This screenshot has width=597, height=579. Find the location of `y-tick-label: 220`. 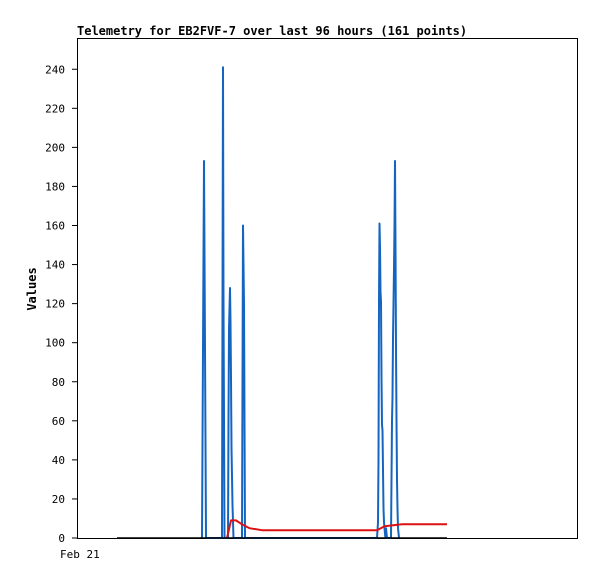

y-tick-label: 220 is located at coordinates (55, 108).